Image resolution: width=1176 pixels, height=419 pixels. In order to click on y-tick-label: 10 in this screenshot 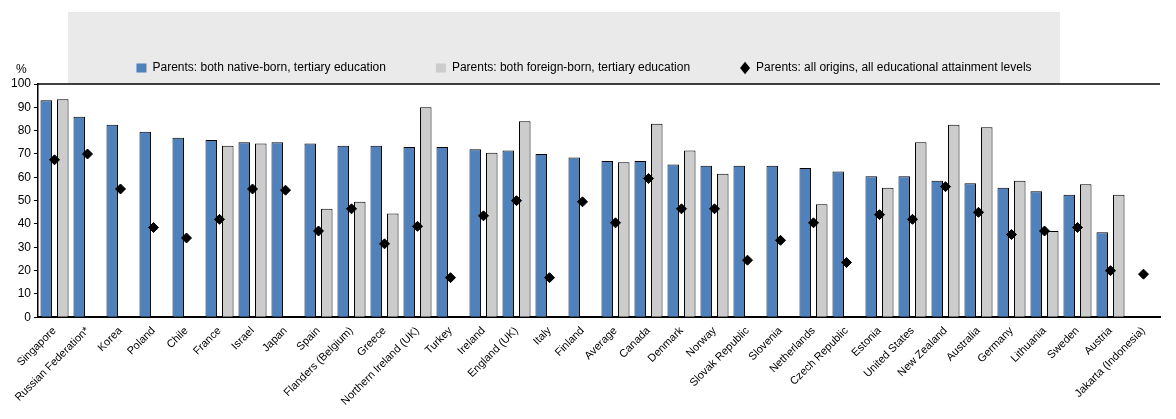, I will do `click(24, 293)`.